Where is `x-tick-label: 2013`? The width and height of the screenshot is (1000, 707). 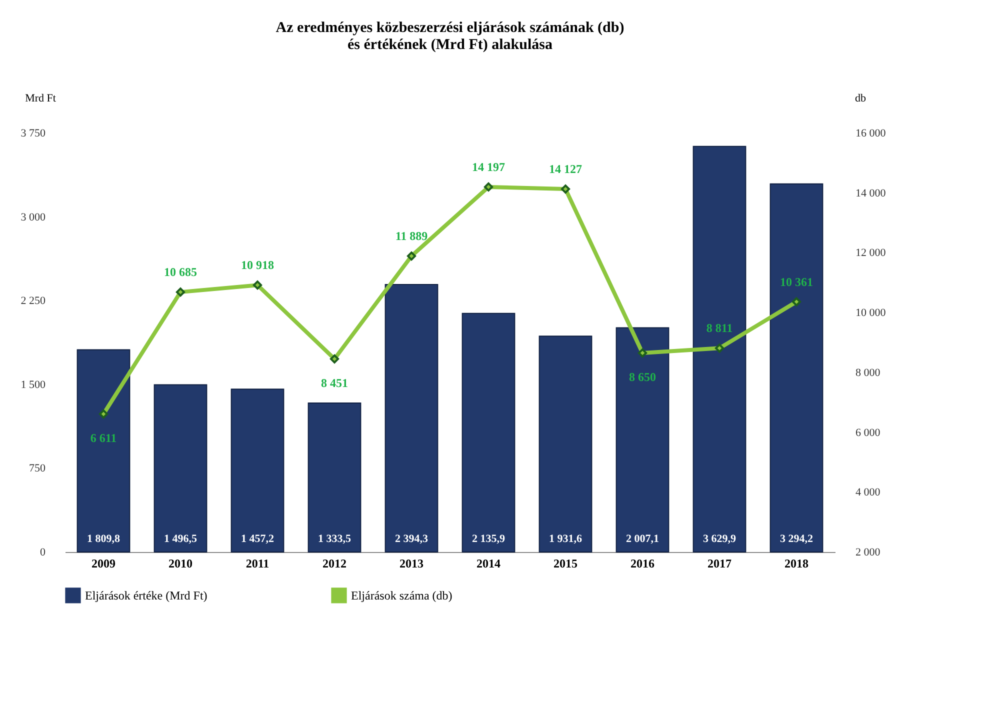 x-tick-label: 2013 is located at coordinates (412, 563).